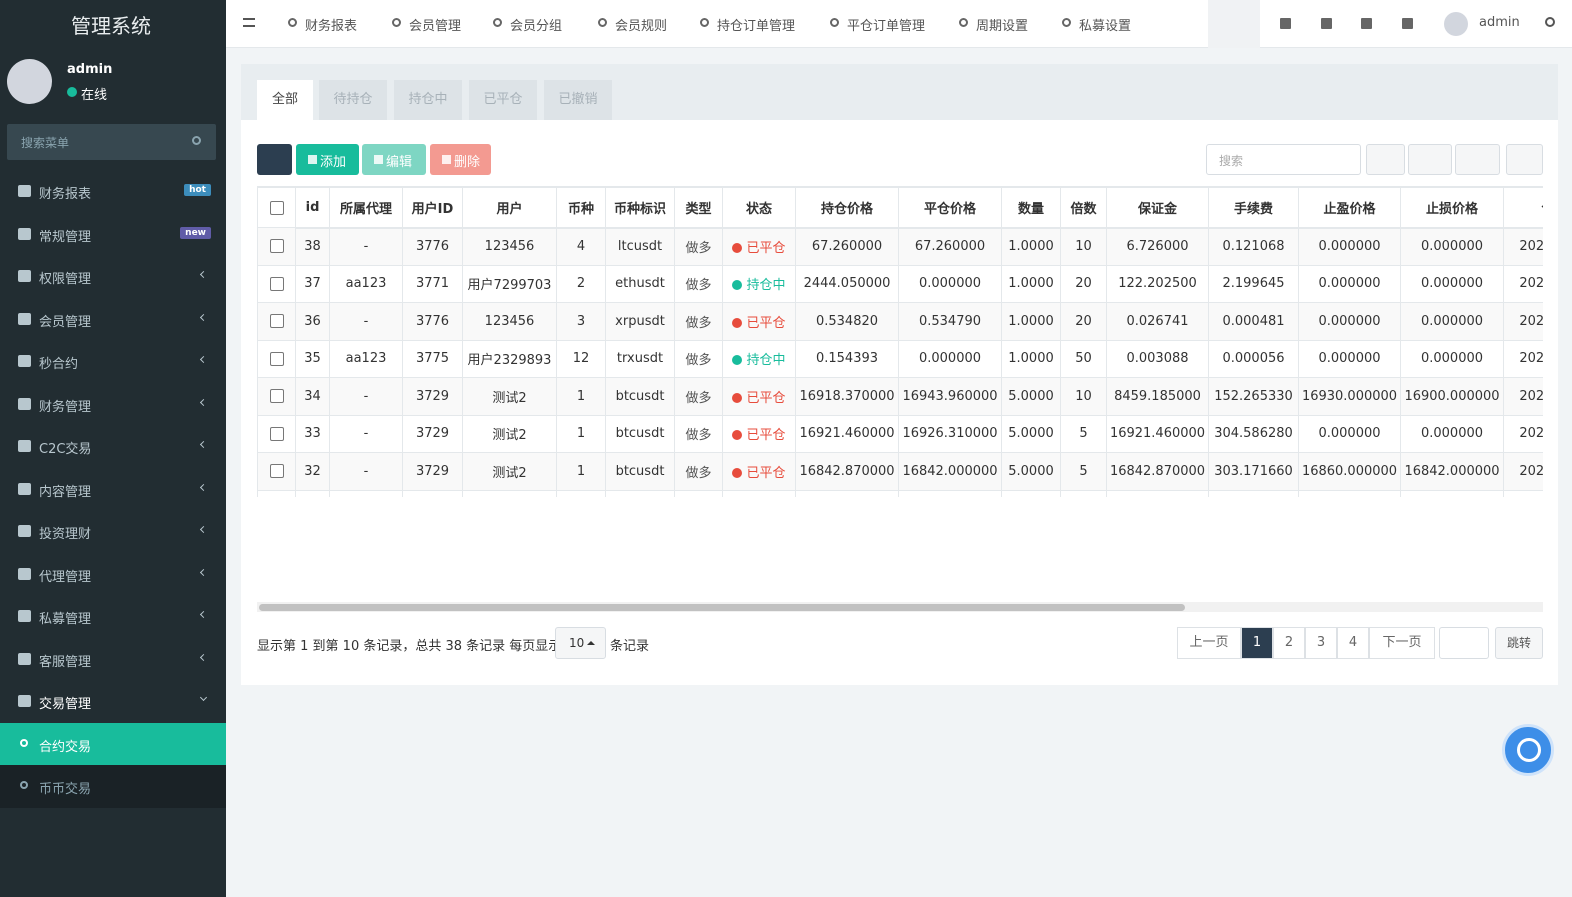 The width and height of the screenshot is (1572, 897). Describe the element at coordinates (1519, 643) in the screenshot. I see `jump-button: 跳转` at that location.